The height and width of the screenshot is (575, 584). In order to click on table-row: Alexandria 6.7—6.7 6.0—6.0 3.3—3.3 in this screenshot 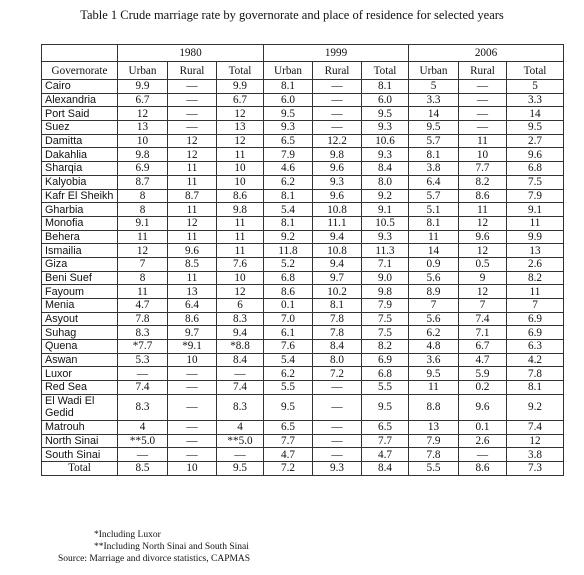, I will do `click(302, 100)`.